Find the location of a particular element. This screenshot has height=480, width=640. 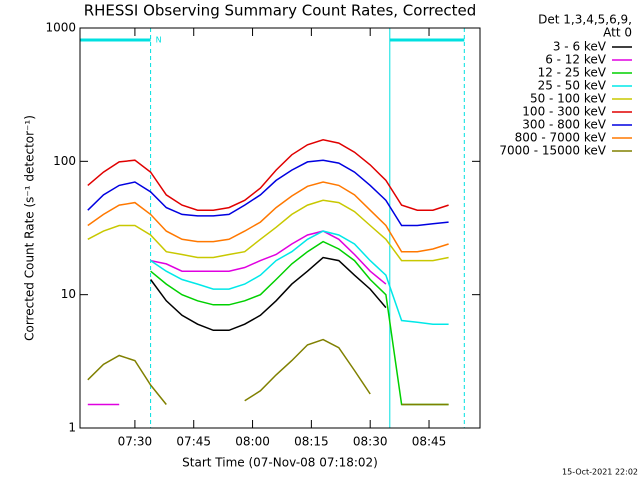

y-tick-label: 1000 is located at coordinates (60, 28).